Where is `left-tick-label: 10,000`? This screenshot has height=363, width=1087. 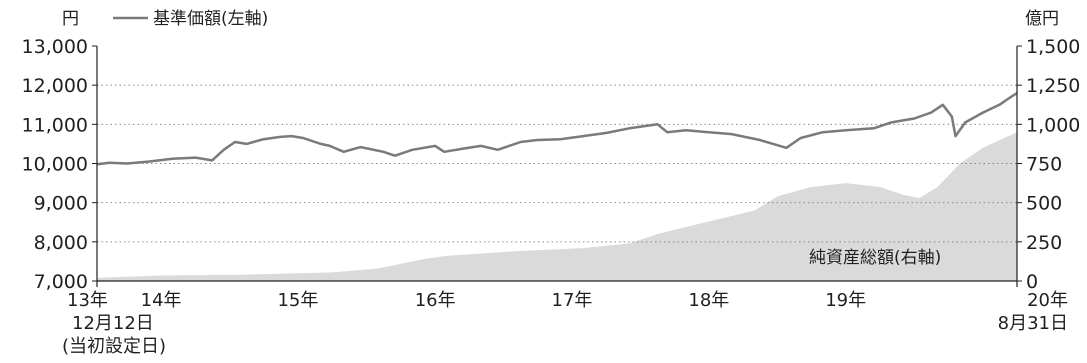
left-tick-label: 10,000 is located at coordinates (55, 165).